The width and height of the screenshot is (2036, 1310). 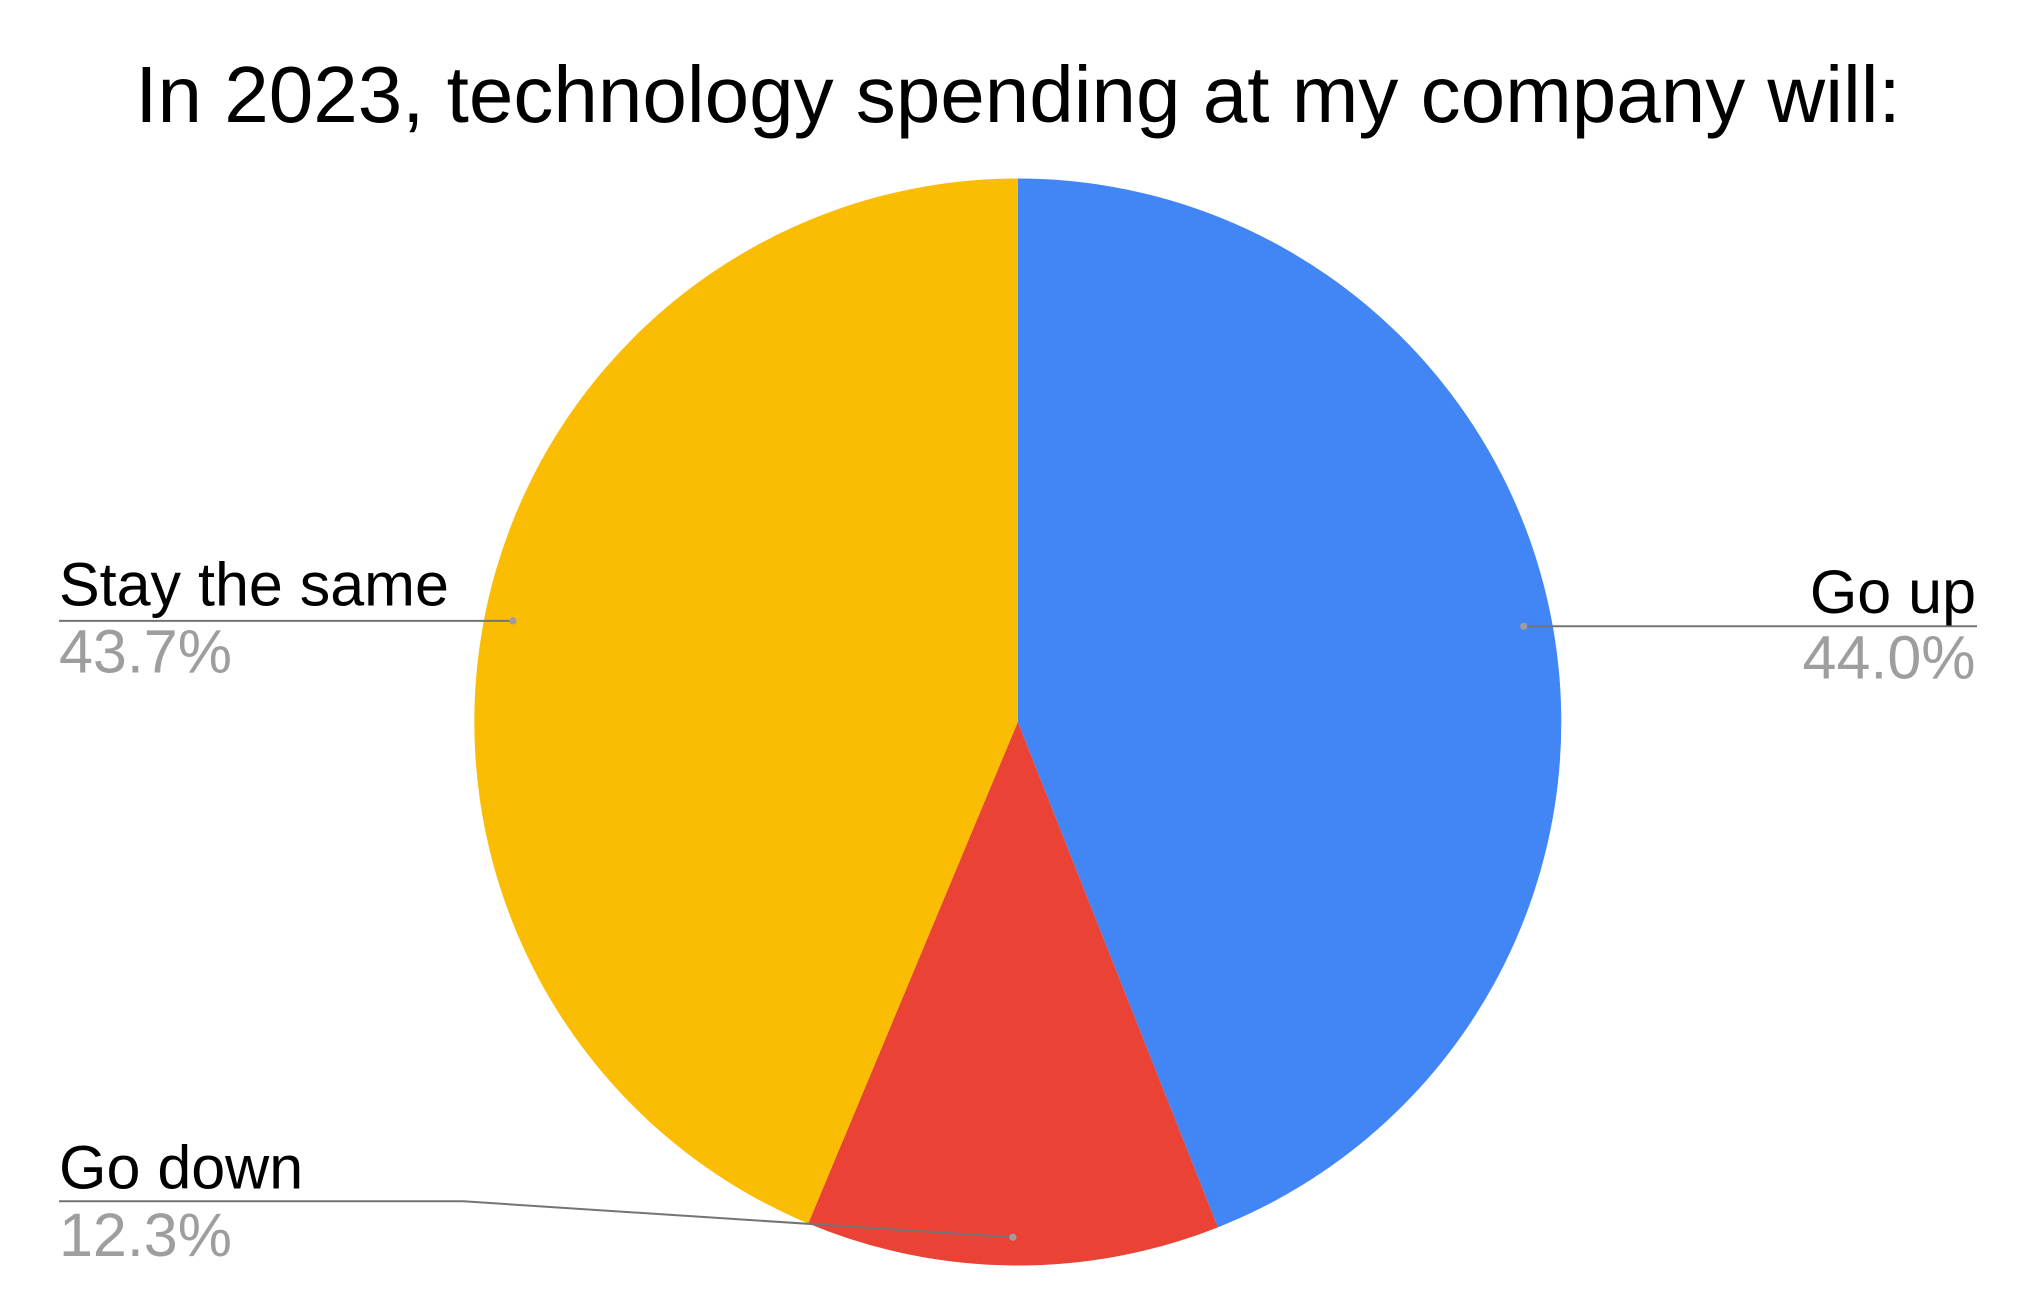 What do you see at coordinates (145, 652) in the screenshot?
I see `svg-text: 43.7%` at bounding box center [145, 652].